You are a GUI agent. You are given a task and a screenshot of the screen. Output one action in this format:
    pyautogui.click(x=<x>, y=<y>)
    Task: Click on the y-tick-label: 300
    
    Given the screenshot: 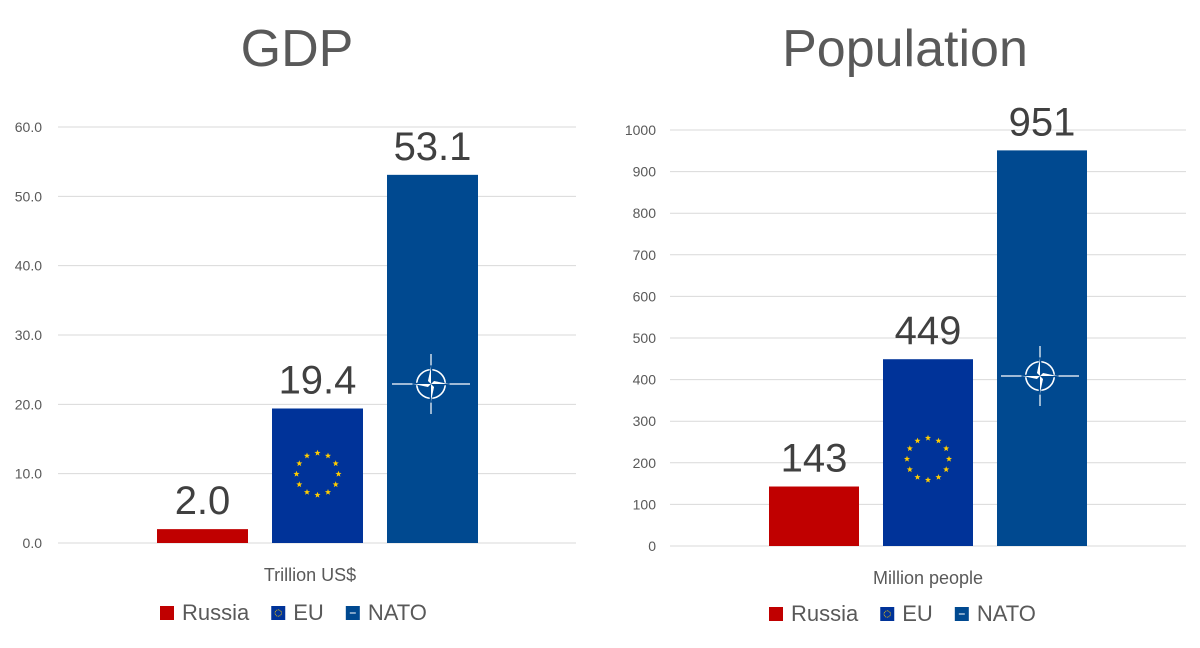 What is the action you would take?
    pyautogui.click(x=645, y=421)
    